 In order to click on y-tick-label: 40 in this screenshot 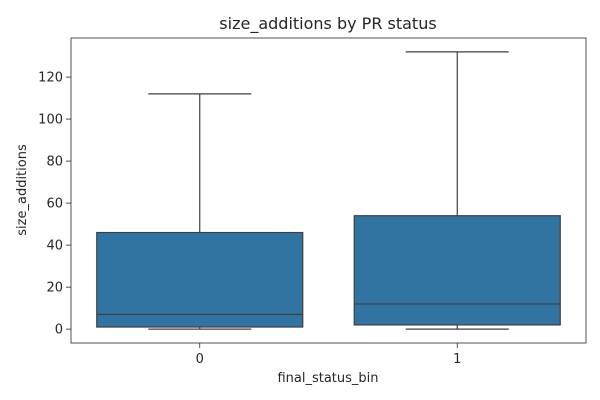, I will do `click(54, 246)`.